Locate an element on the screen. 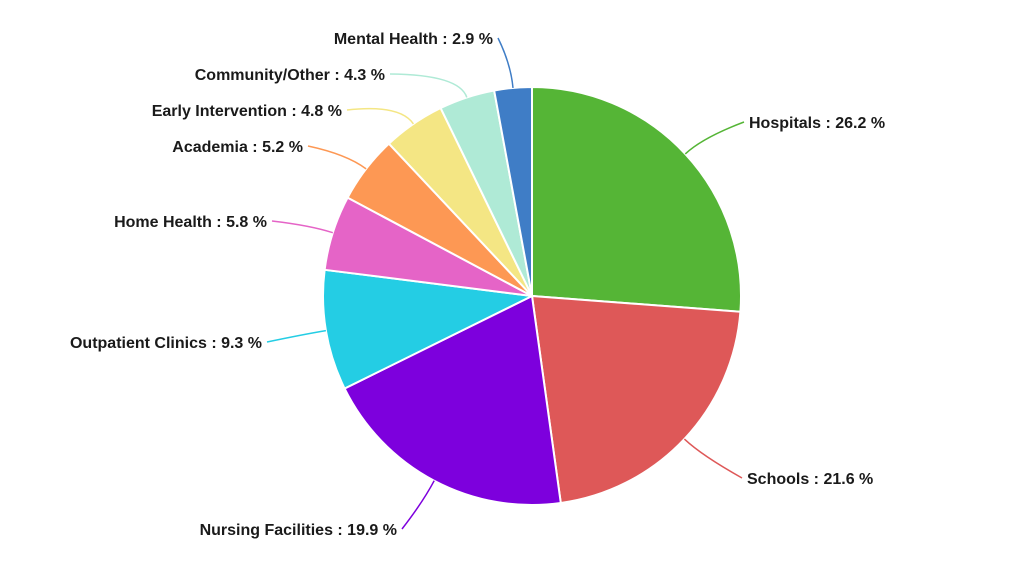 This screenshot has height=568, width=1024. data-label-schools: Schools : 21.6 % is located at coordinates (810, 479).